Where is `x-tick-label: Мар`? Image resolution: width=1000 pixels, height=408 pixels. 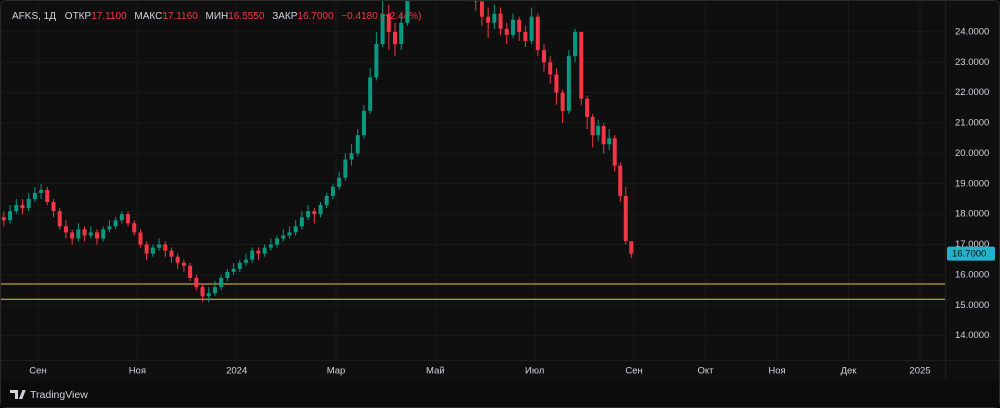
x-tick-label: Мар is located at coordinates (336, 371).